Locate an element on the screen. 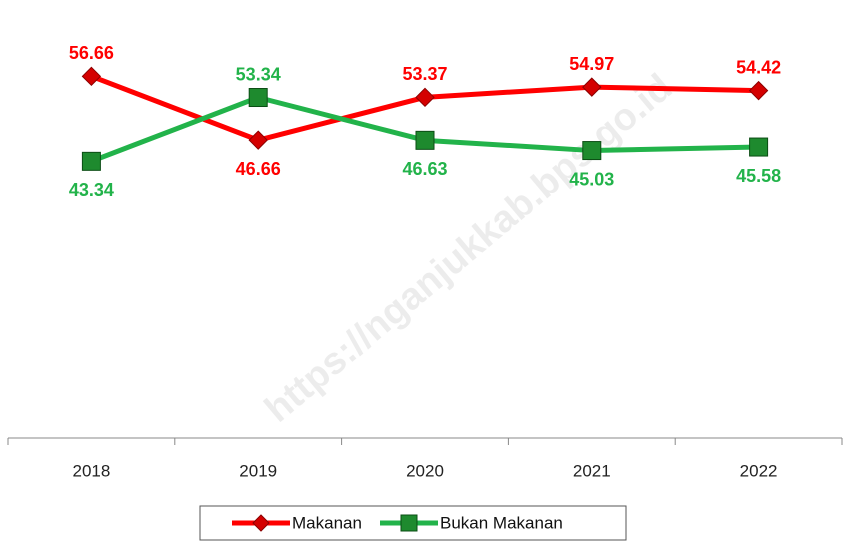 The width and height of the screenshot is (846, 547). x-tick-label: 2019 is located at coordinates (258, 470).